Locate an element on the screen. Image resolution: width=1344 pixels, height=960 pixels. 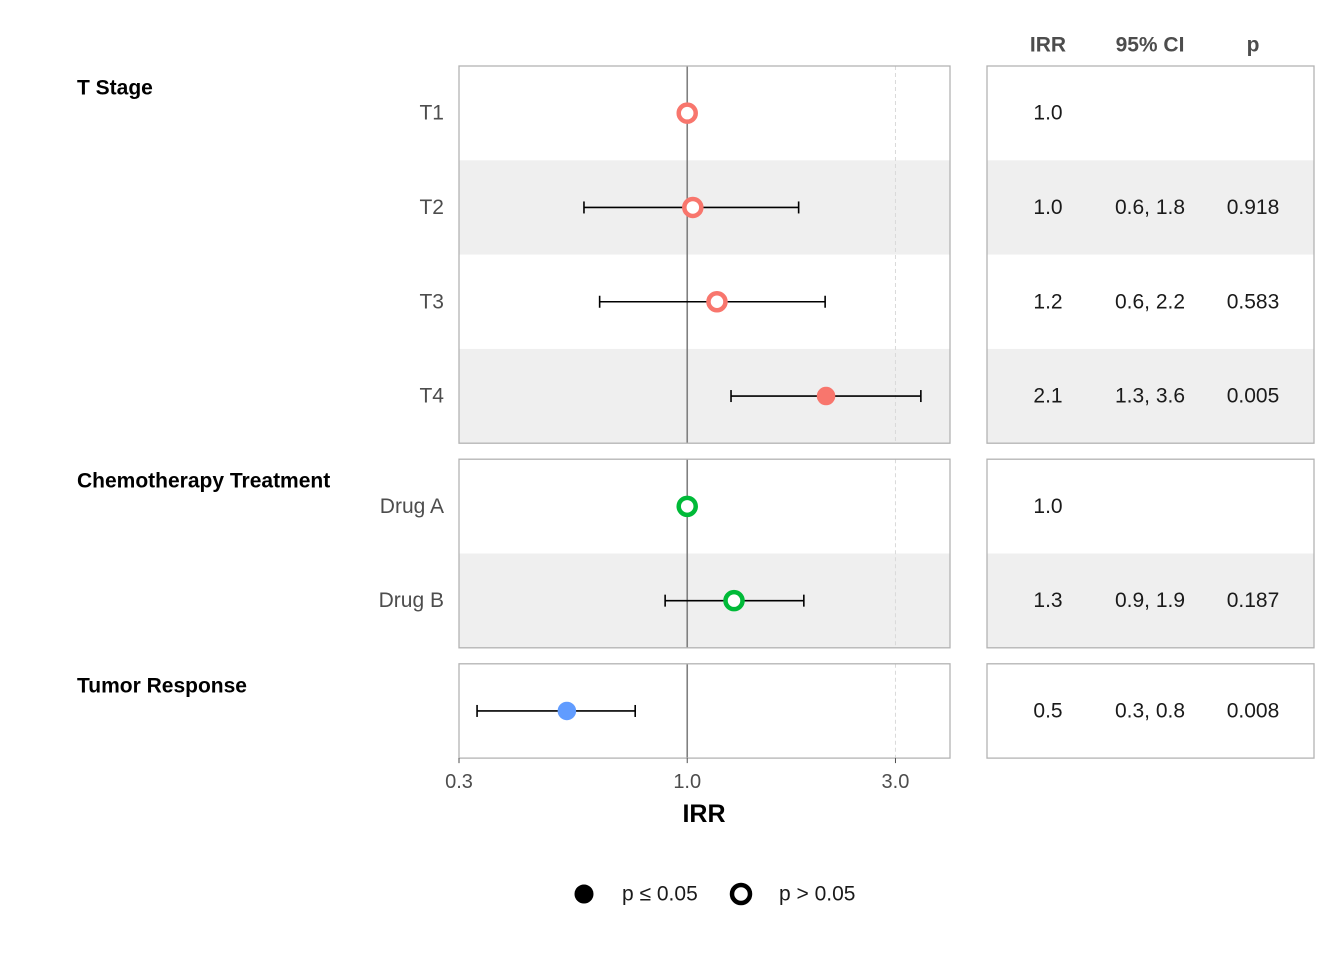
table-cell-ci: 0.6, 1.8 is located at coordinates (1150, 207).